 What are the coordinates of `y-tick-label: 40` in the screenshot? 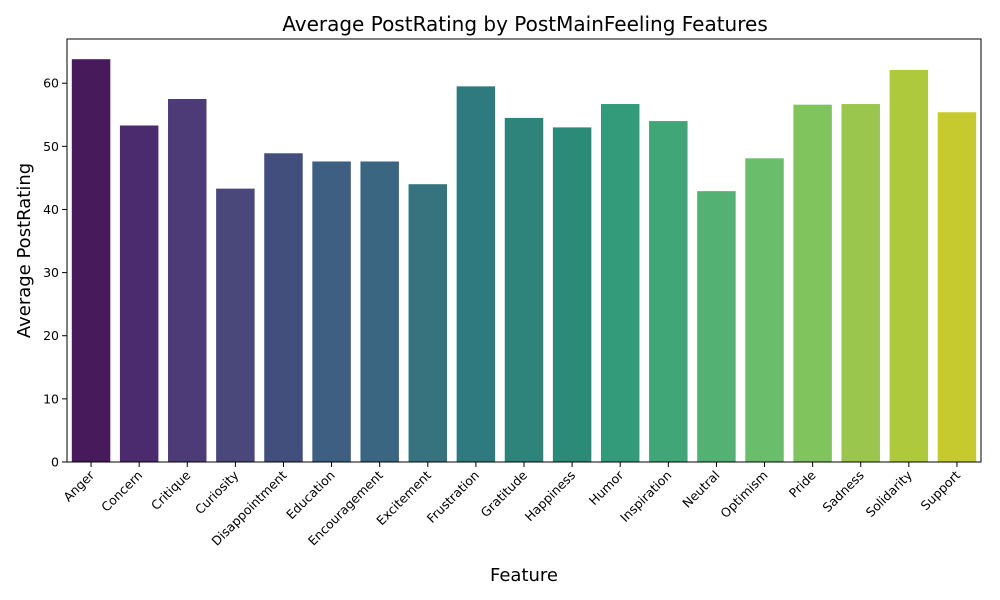 It's located at (51, 209).